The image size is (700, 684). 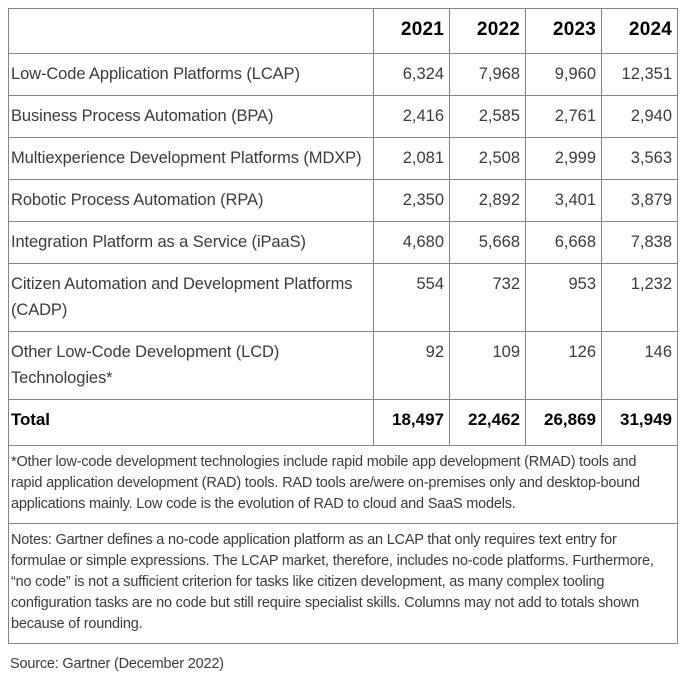 I want to click on row-label: Robotic Process Automation (RPA), so click(x=191, y=200).